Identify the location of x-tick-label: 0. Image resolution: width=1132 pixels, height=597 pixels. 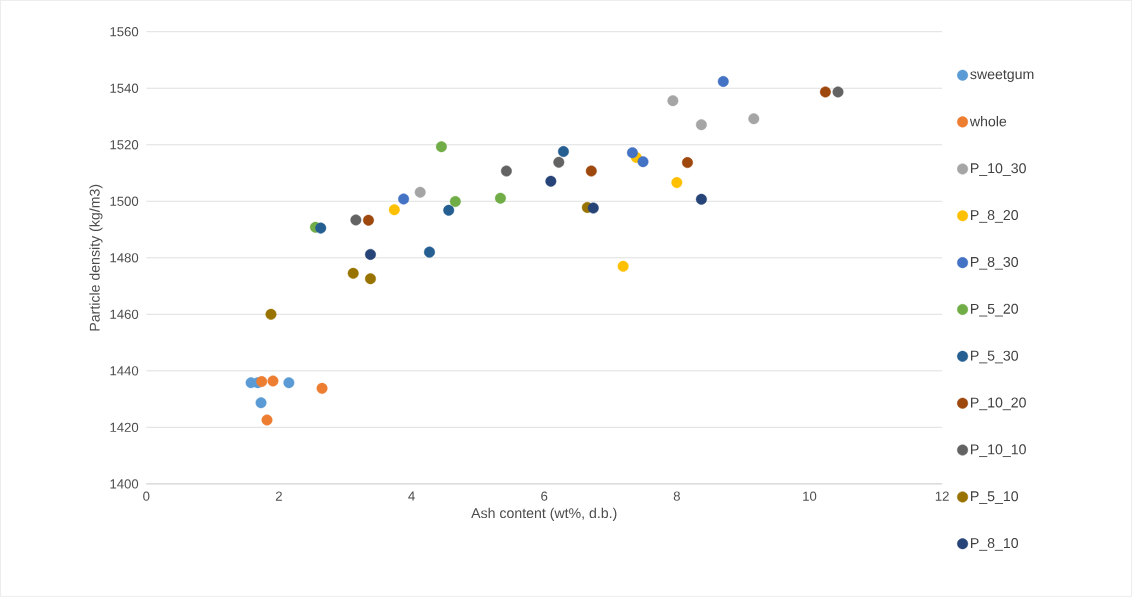
(146, 496).